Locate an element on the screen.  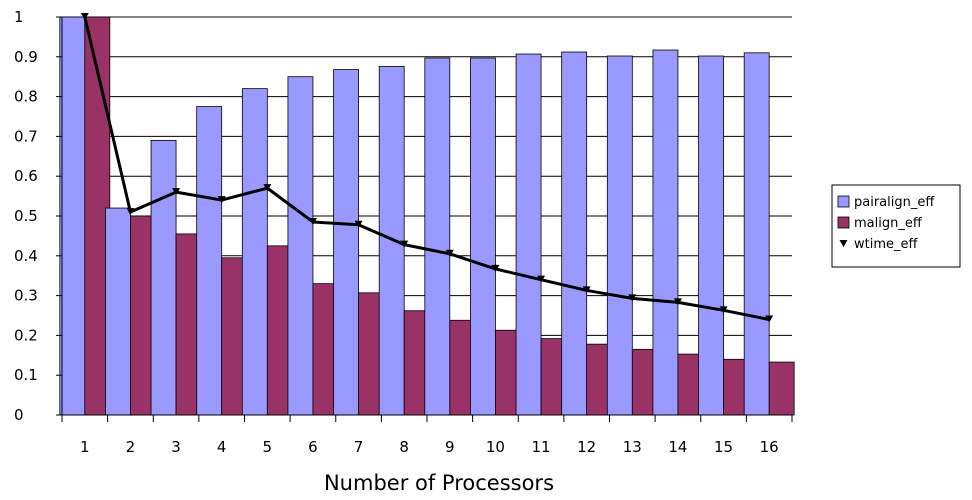
y-tick-label: 0 is located at coordinates (19, 415).